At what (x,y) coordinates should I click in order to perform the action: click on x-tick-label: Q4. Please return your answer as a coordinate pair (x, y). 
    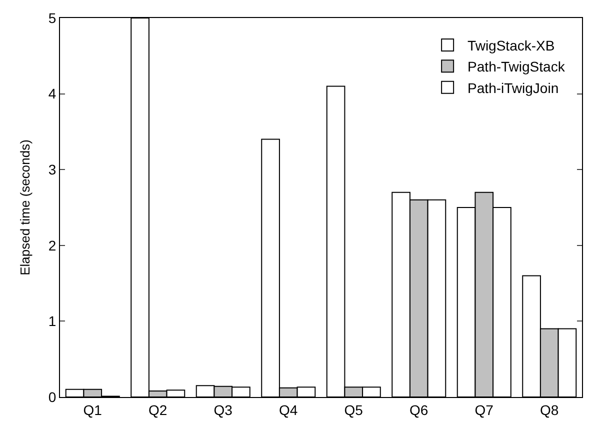
    Looking at the image, I should click on (288, 410).